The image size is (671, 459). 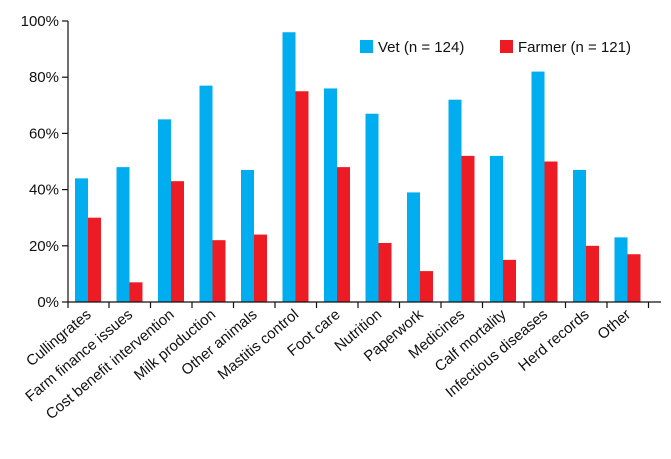 What do you see at coordinates (44, 77) in the screenshot?
I see `y-tick-label: 80%` at bounding box center [44, 77].